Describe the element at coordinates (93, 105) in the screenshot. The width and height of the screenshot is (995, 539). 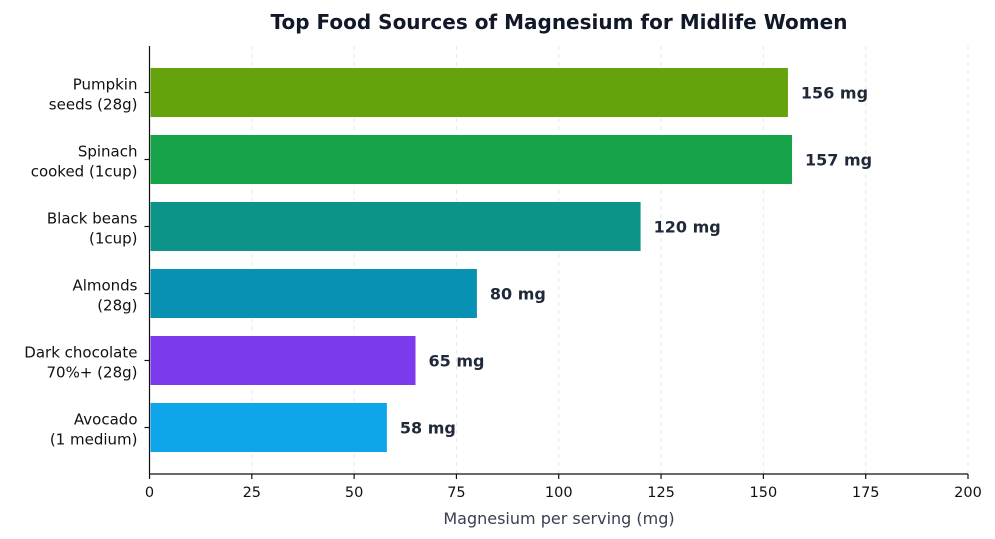
I see `category-label-line: seeds (28g)` at that location.